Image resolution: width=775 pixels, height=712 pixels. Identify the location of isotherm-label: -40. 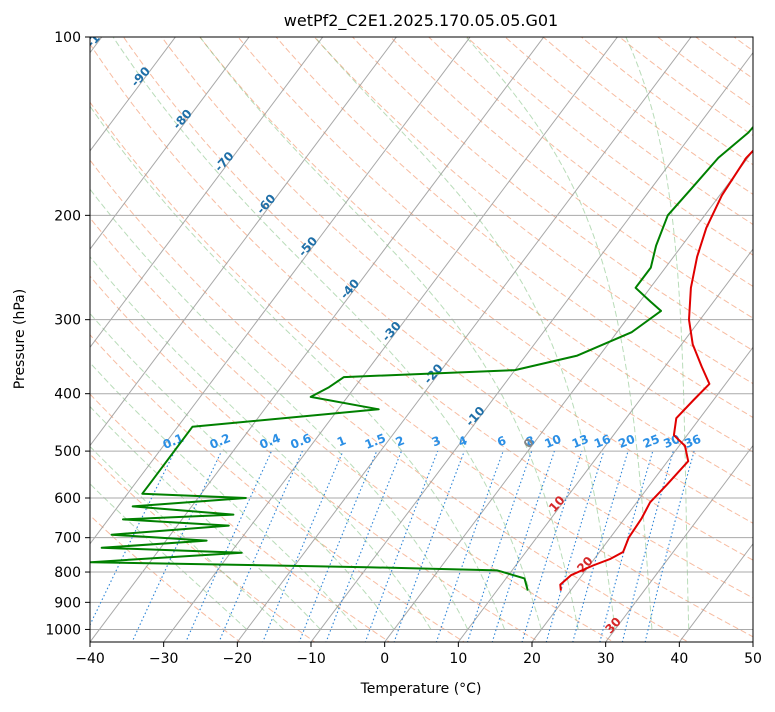
(349, 288).